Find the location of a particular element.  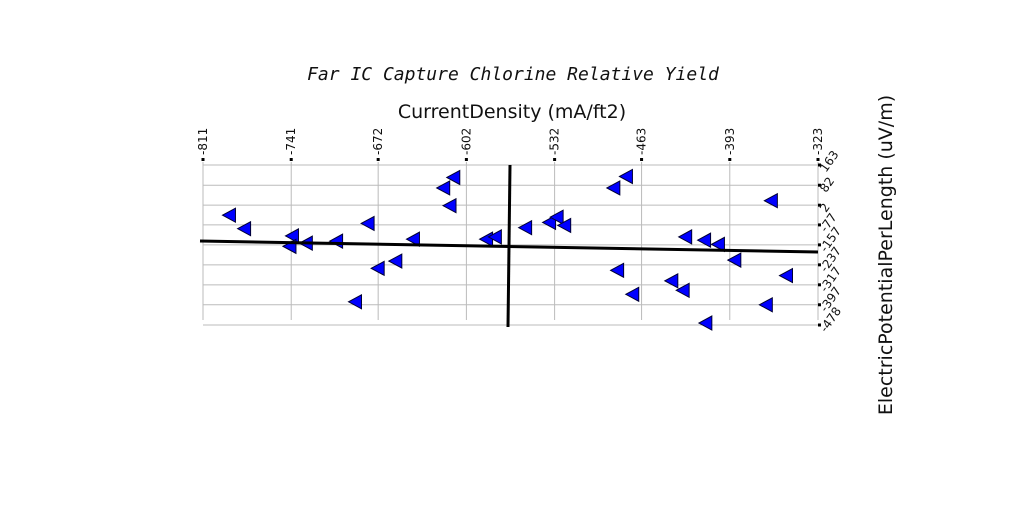

x-tick-label: -323 is located at coordinates (818, 141).